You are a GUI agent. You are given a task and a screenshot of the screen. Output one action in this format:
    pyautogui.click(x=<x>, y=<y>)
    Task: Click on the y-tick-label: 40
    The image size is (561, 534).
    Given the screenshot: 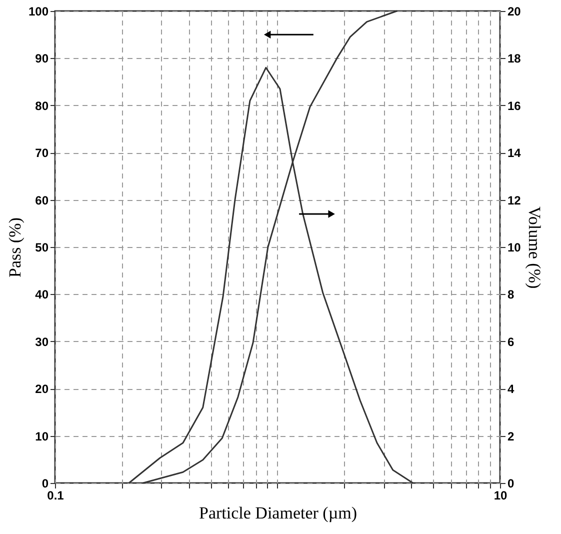 What is the action you would take?
    pyautogui.click(x=42, y=295)
    